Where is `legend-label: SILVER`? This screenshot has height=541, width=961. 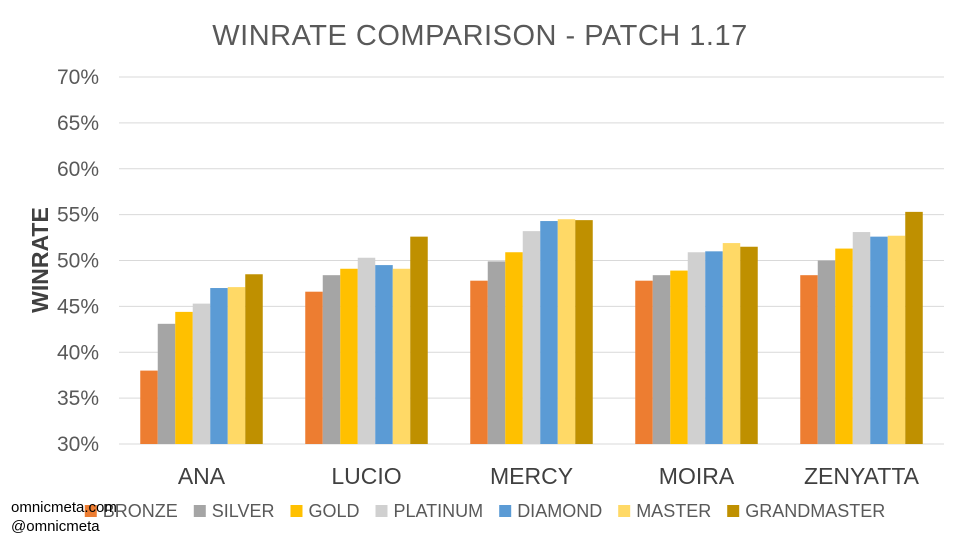 legend-label: SILVER is located at coordinates (243, 511).